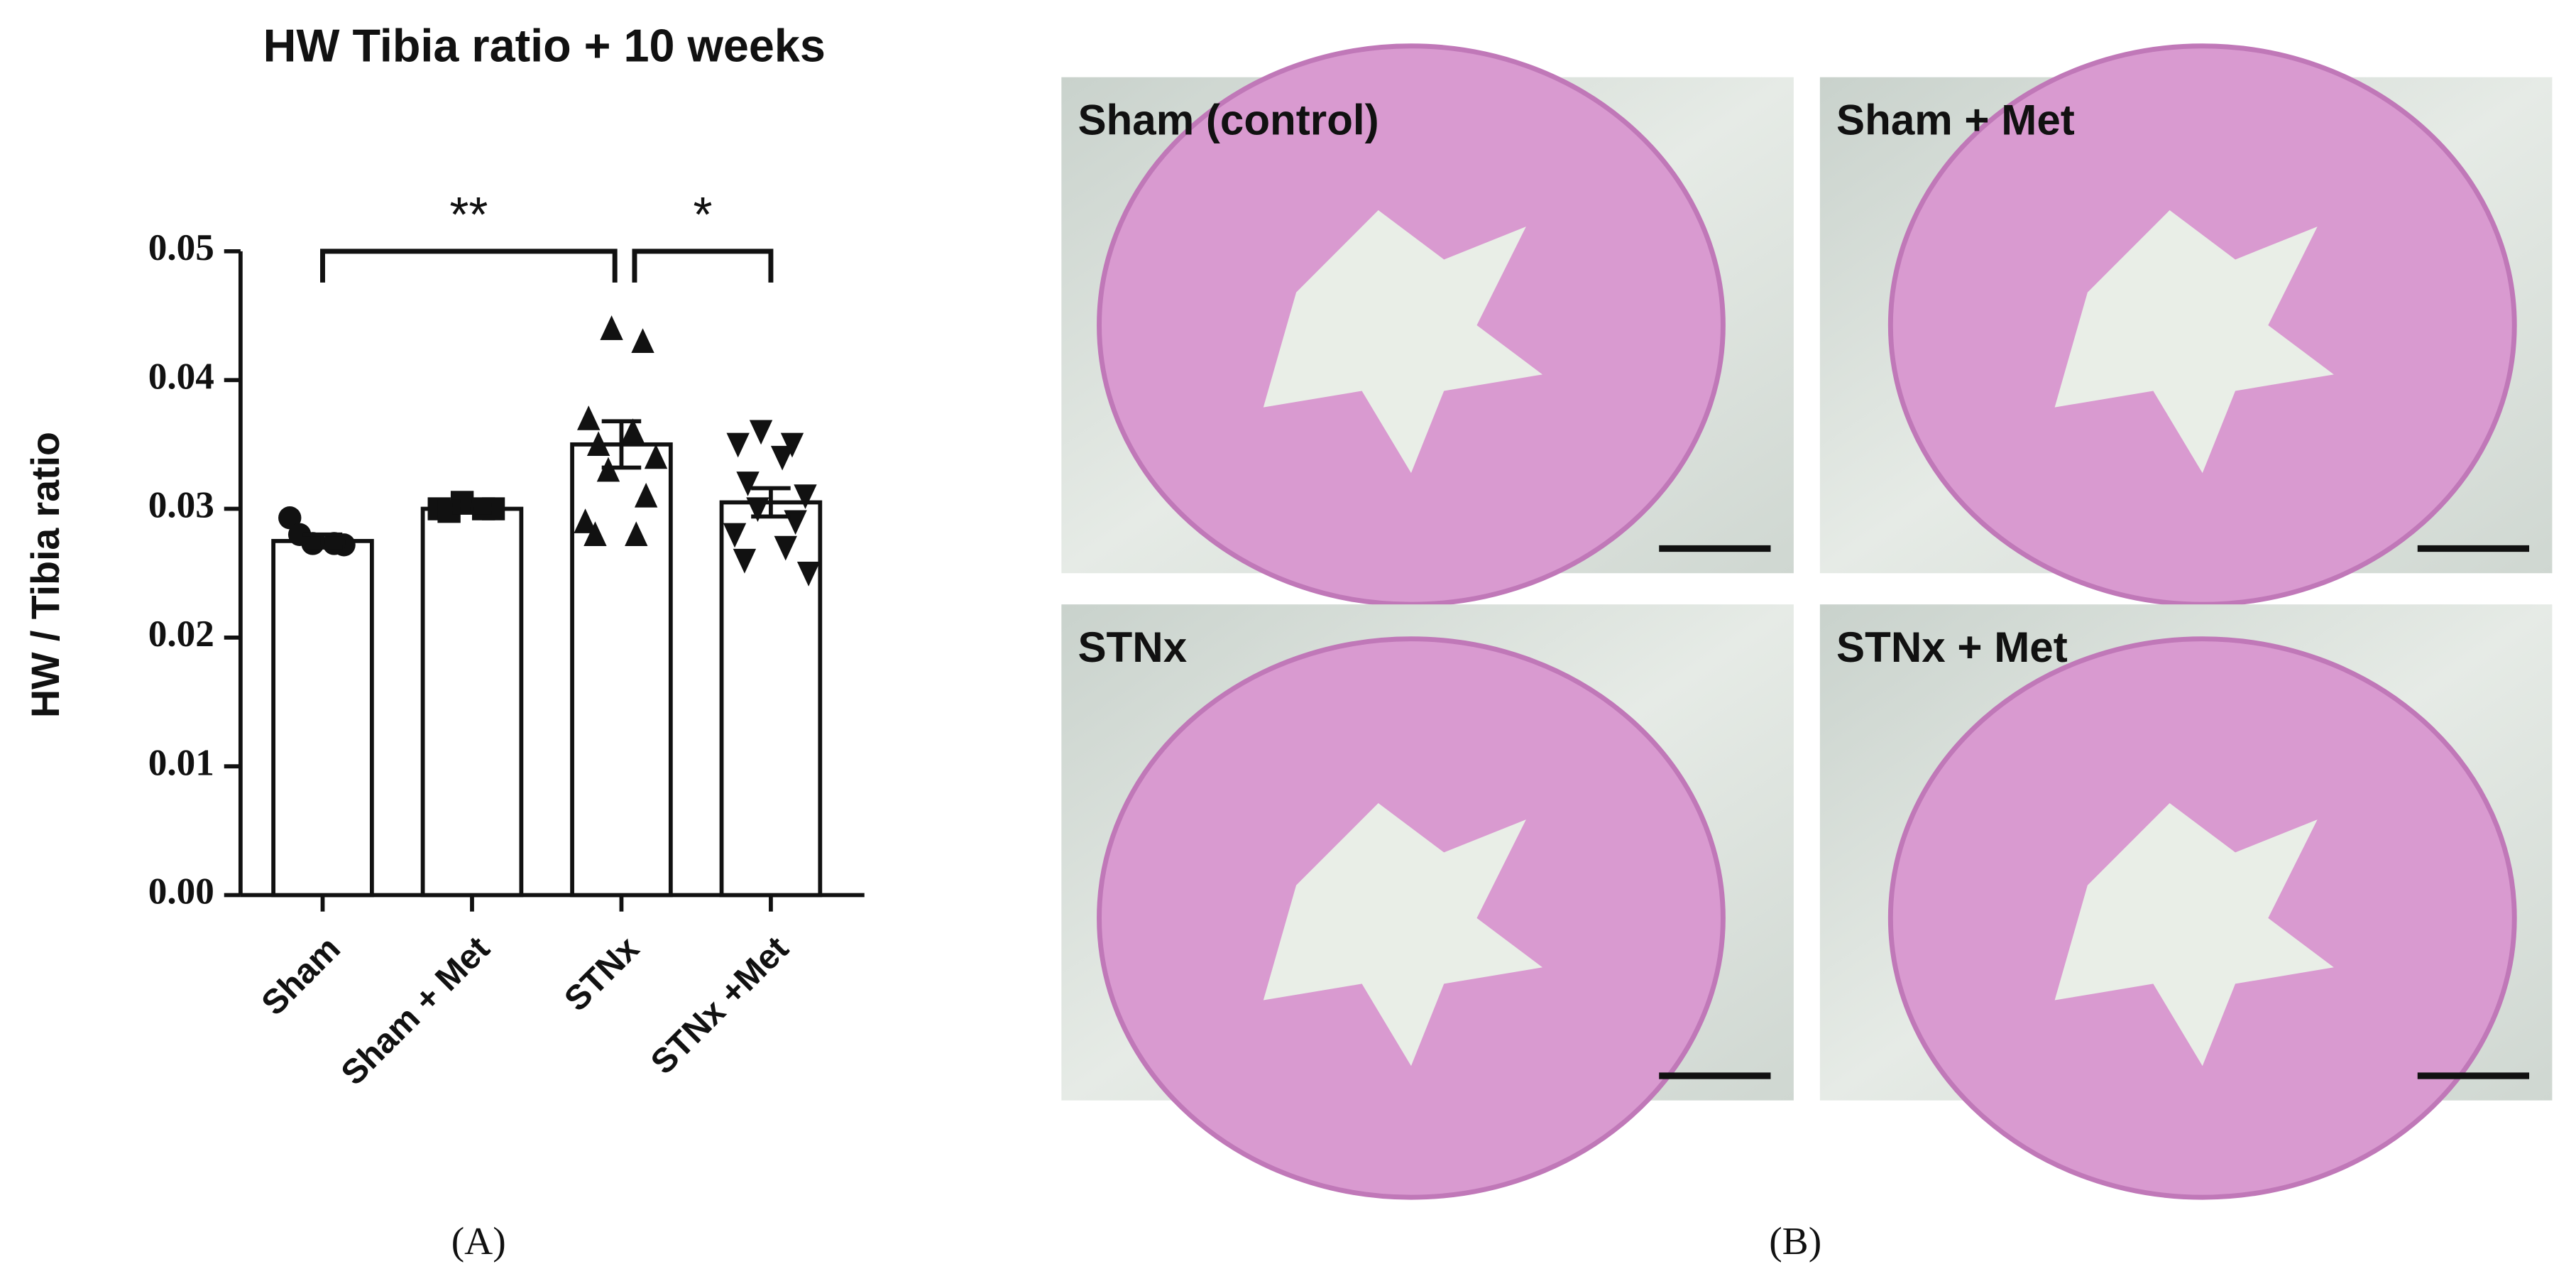 This screenshot has height=1286, width=2576. I want to click on y-tick-label: 0.00, so click(181, 892).